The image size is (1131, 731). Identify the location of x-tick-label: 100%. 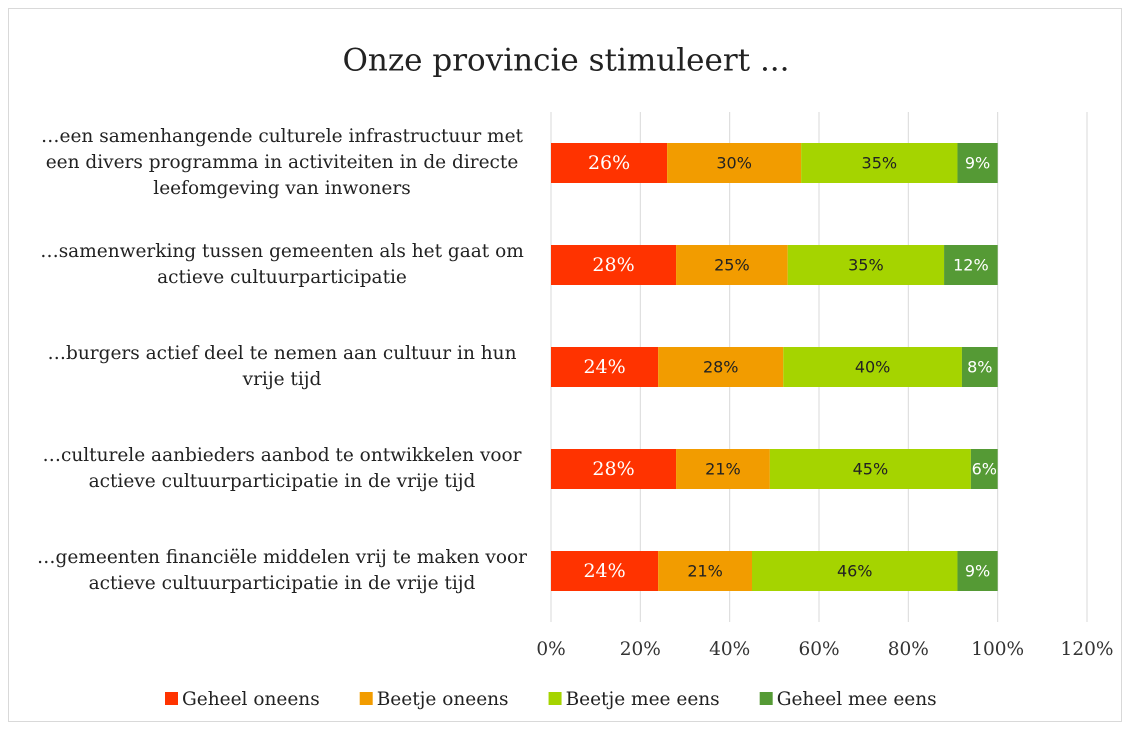
(997, 649).